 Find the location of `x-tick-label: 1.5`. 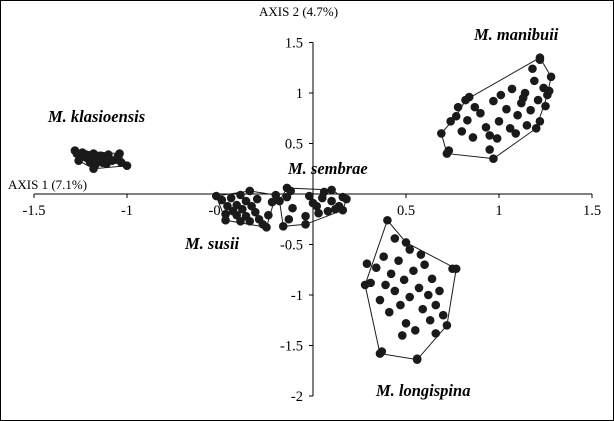

x-tick-label: 1.5 is located at coordinates (592, 211).